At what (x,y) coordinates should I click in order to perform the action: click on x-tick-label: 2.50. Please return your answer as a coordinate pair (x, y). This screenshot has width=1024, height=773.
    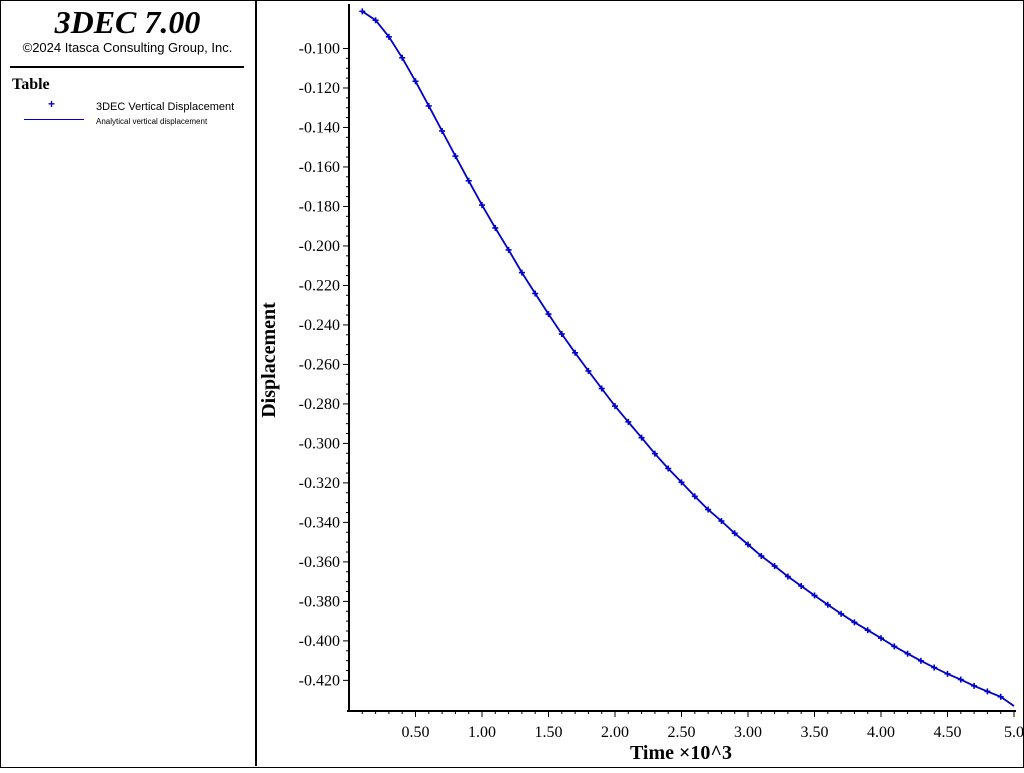
    Looking at the image, I should click on (682, 732).